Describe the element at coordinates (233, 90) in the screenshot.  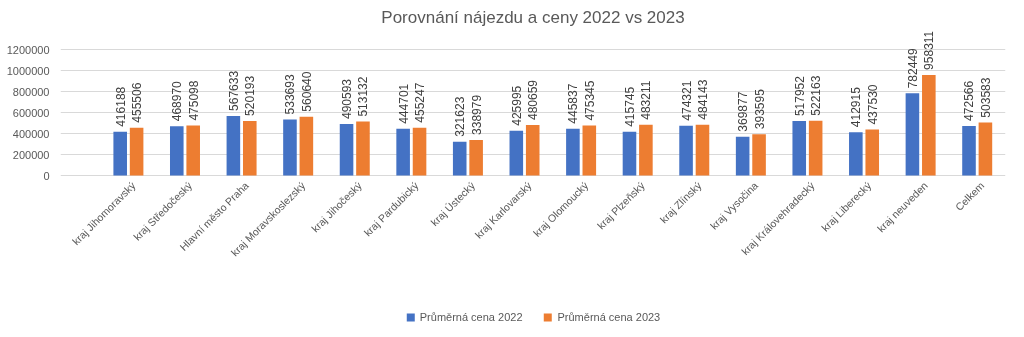
I see `data-label: 567633` at that location.